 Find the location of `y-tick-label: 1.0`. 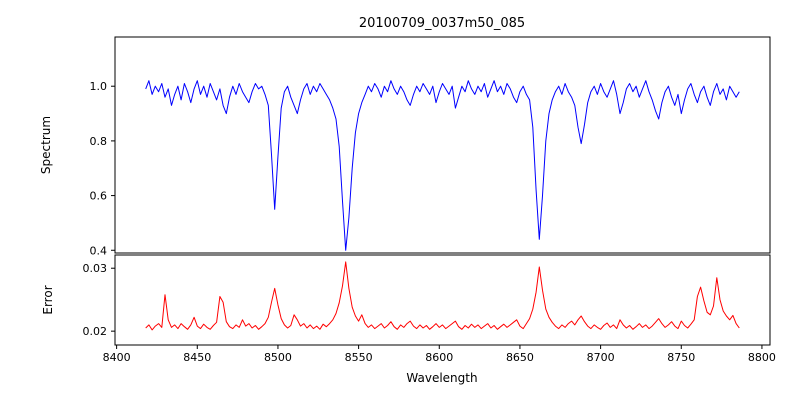

y-tick-label: 1.0 is located at coordinates (99, 86).